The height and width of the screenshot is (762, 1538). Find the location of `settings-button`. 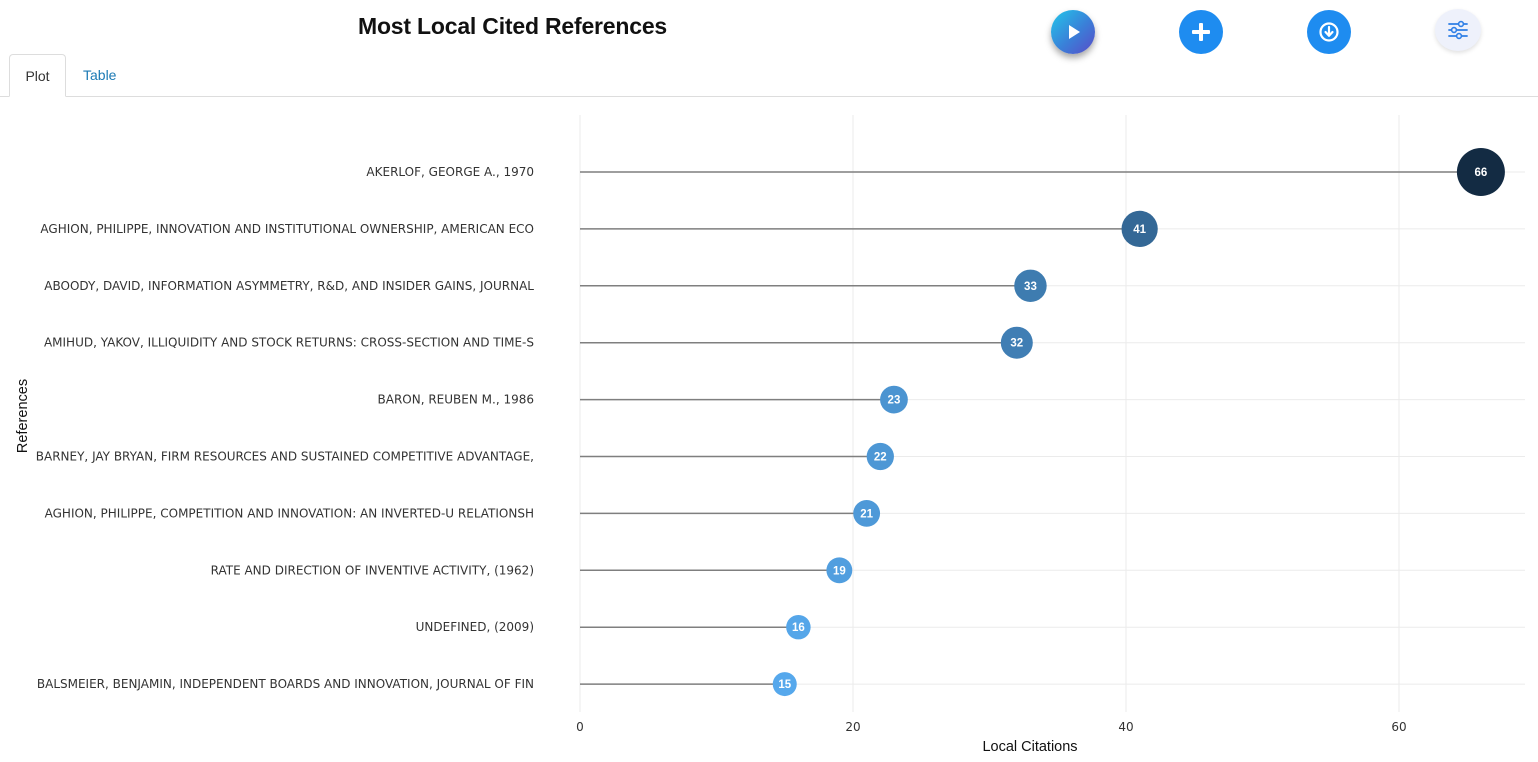

settings-button is located at coordinates (1458, 30).